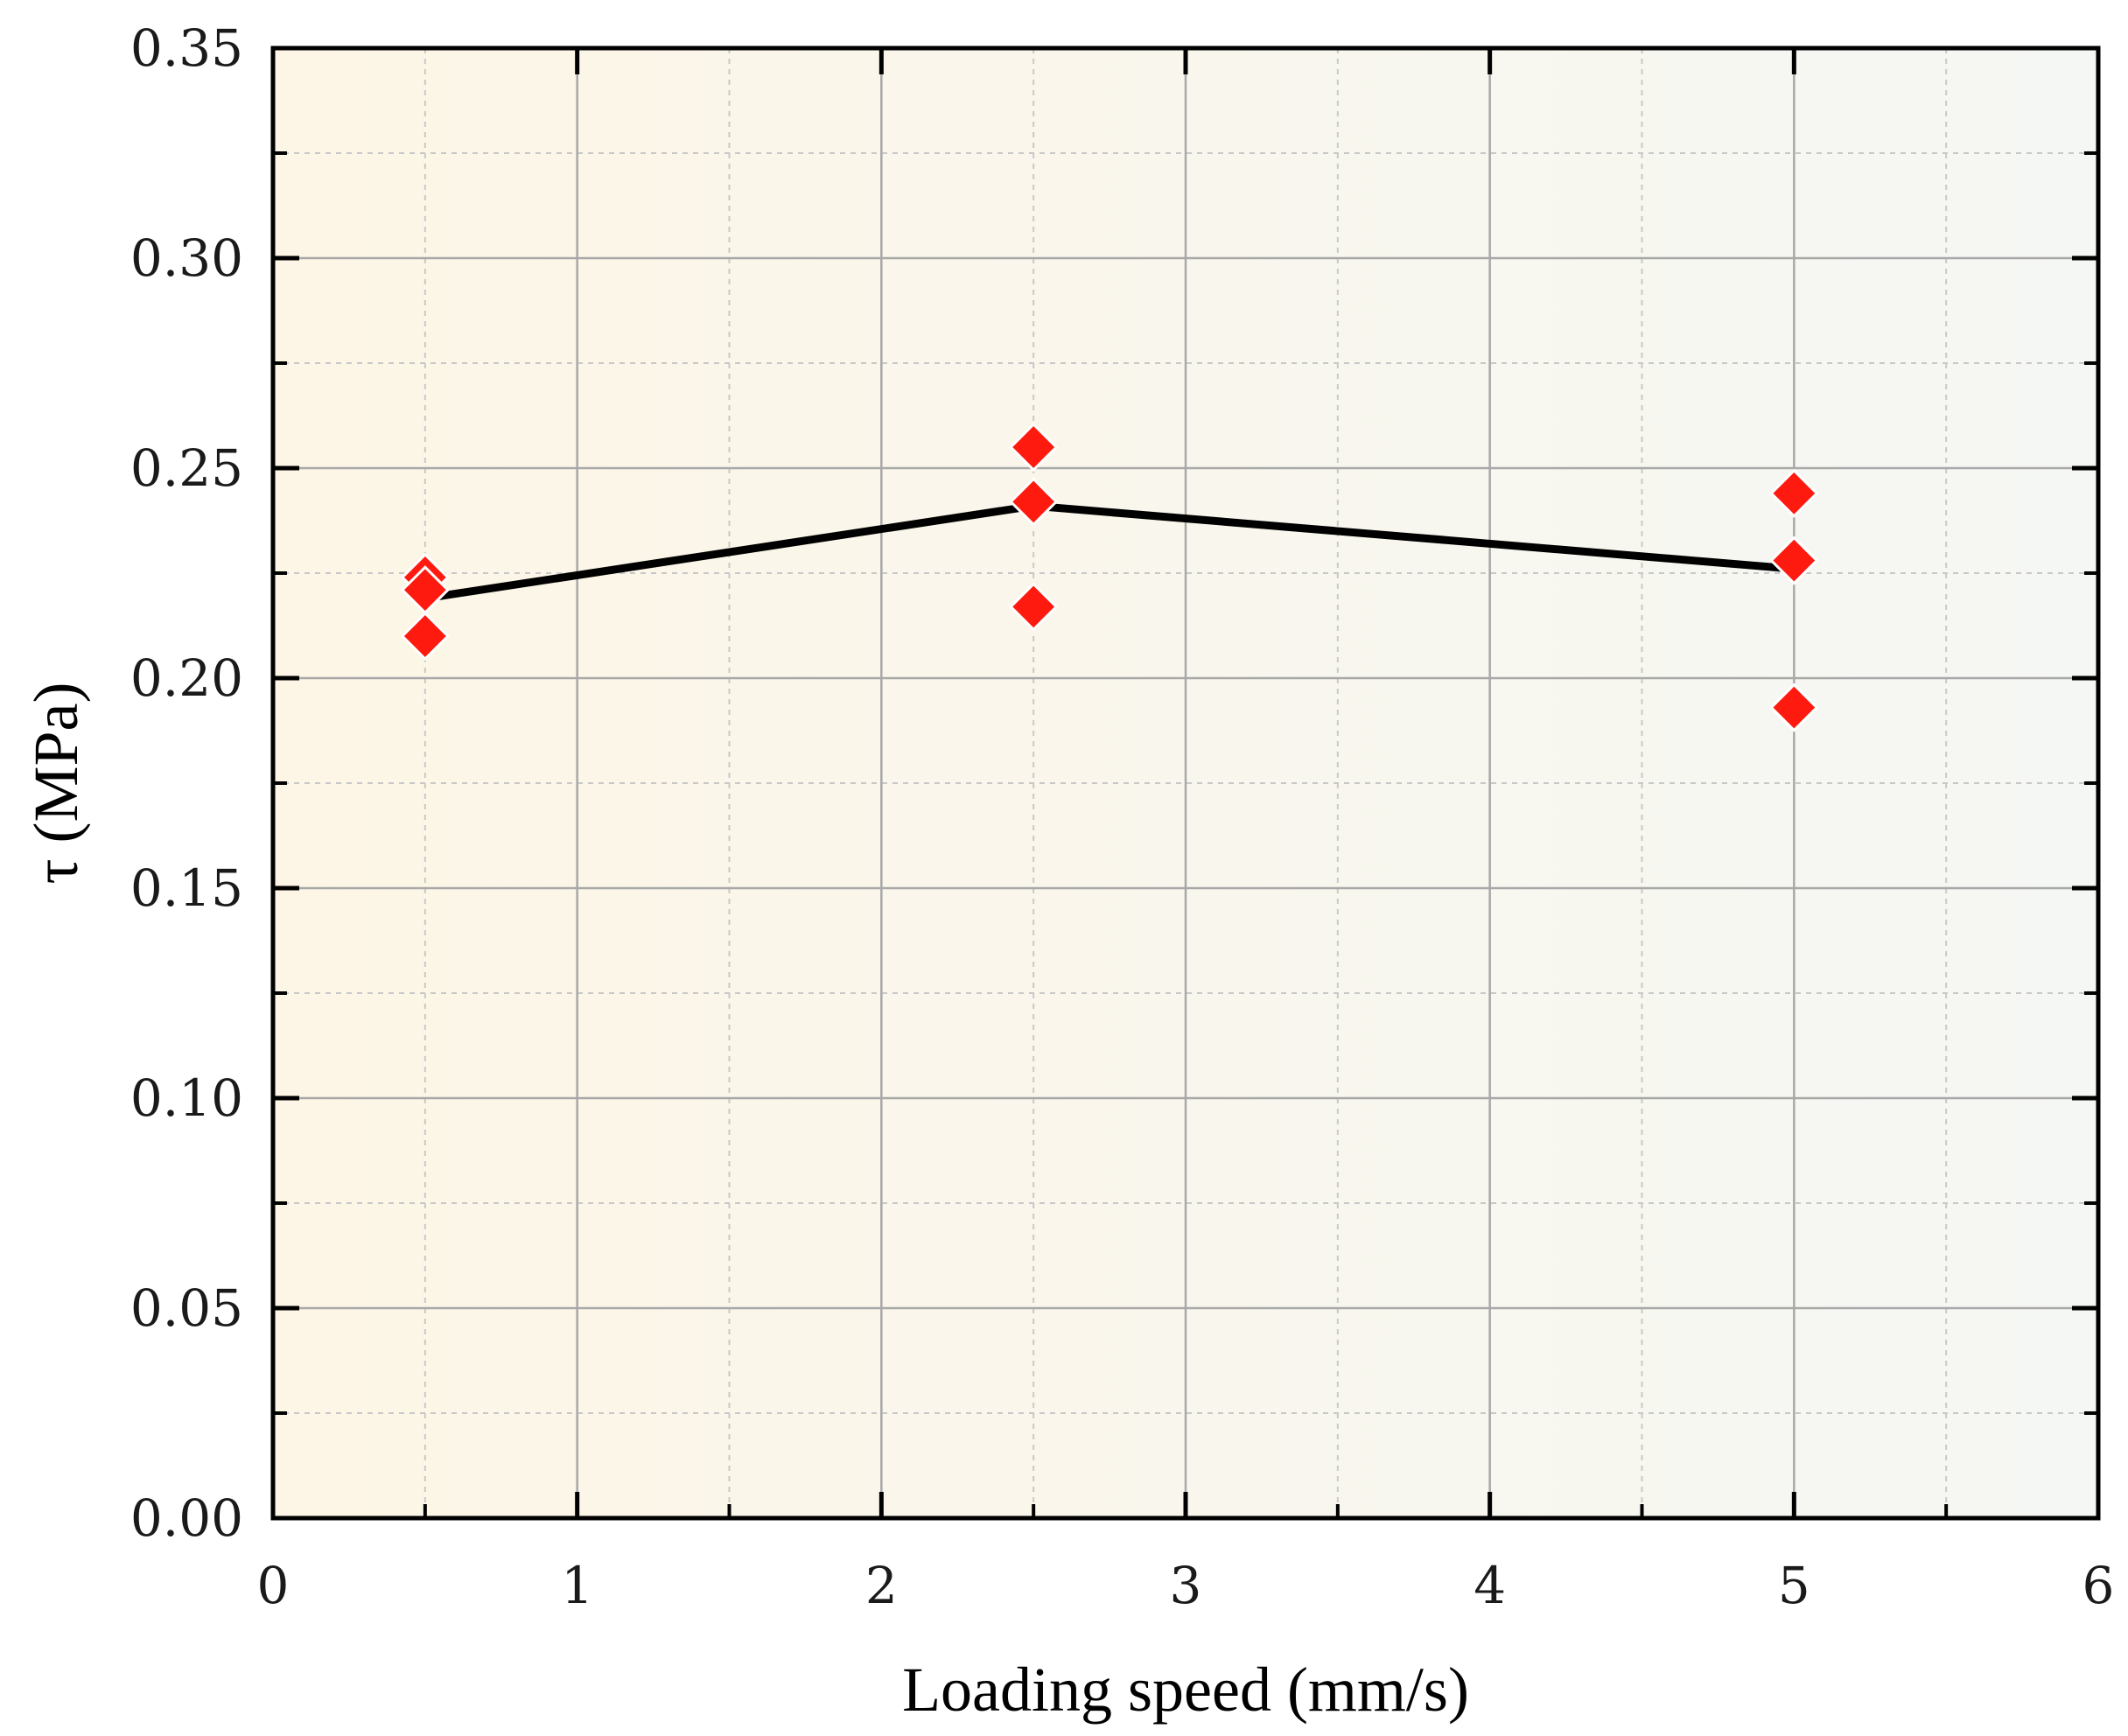  I want to click on x-tick-label: 6, so click(2098, 1585).